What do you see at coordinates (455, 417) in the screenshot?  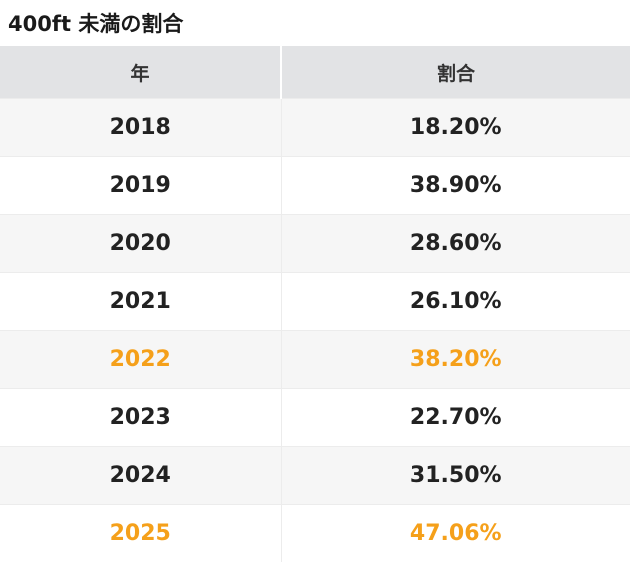 I see `rate-cell: 22.70%` at bounding box center [455, 417].